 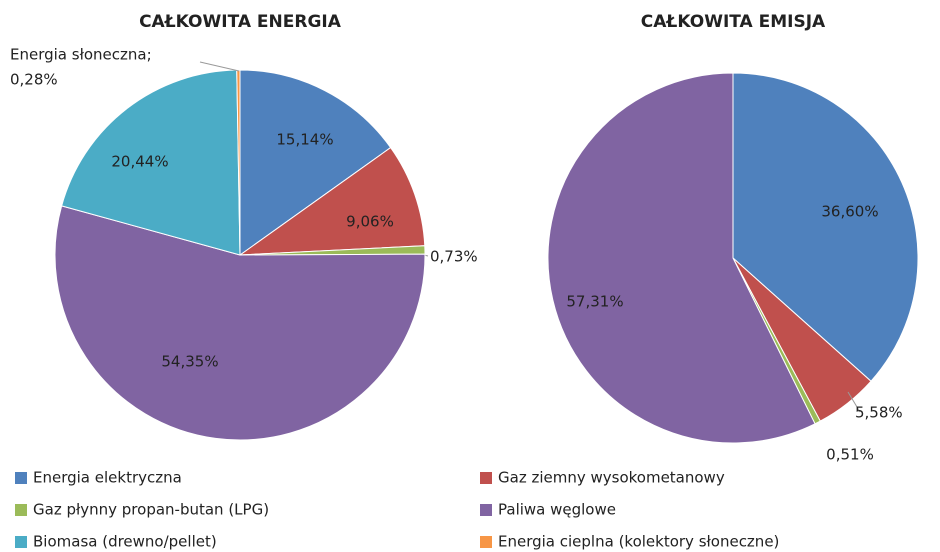 What do you see at coordinates (189, 362) in the screenshot?
I see `data-label: 54,35%` at bounding box center [189, 362].